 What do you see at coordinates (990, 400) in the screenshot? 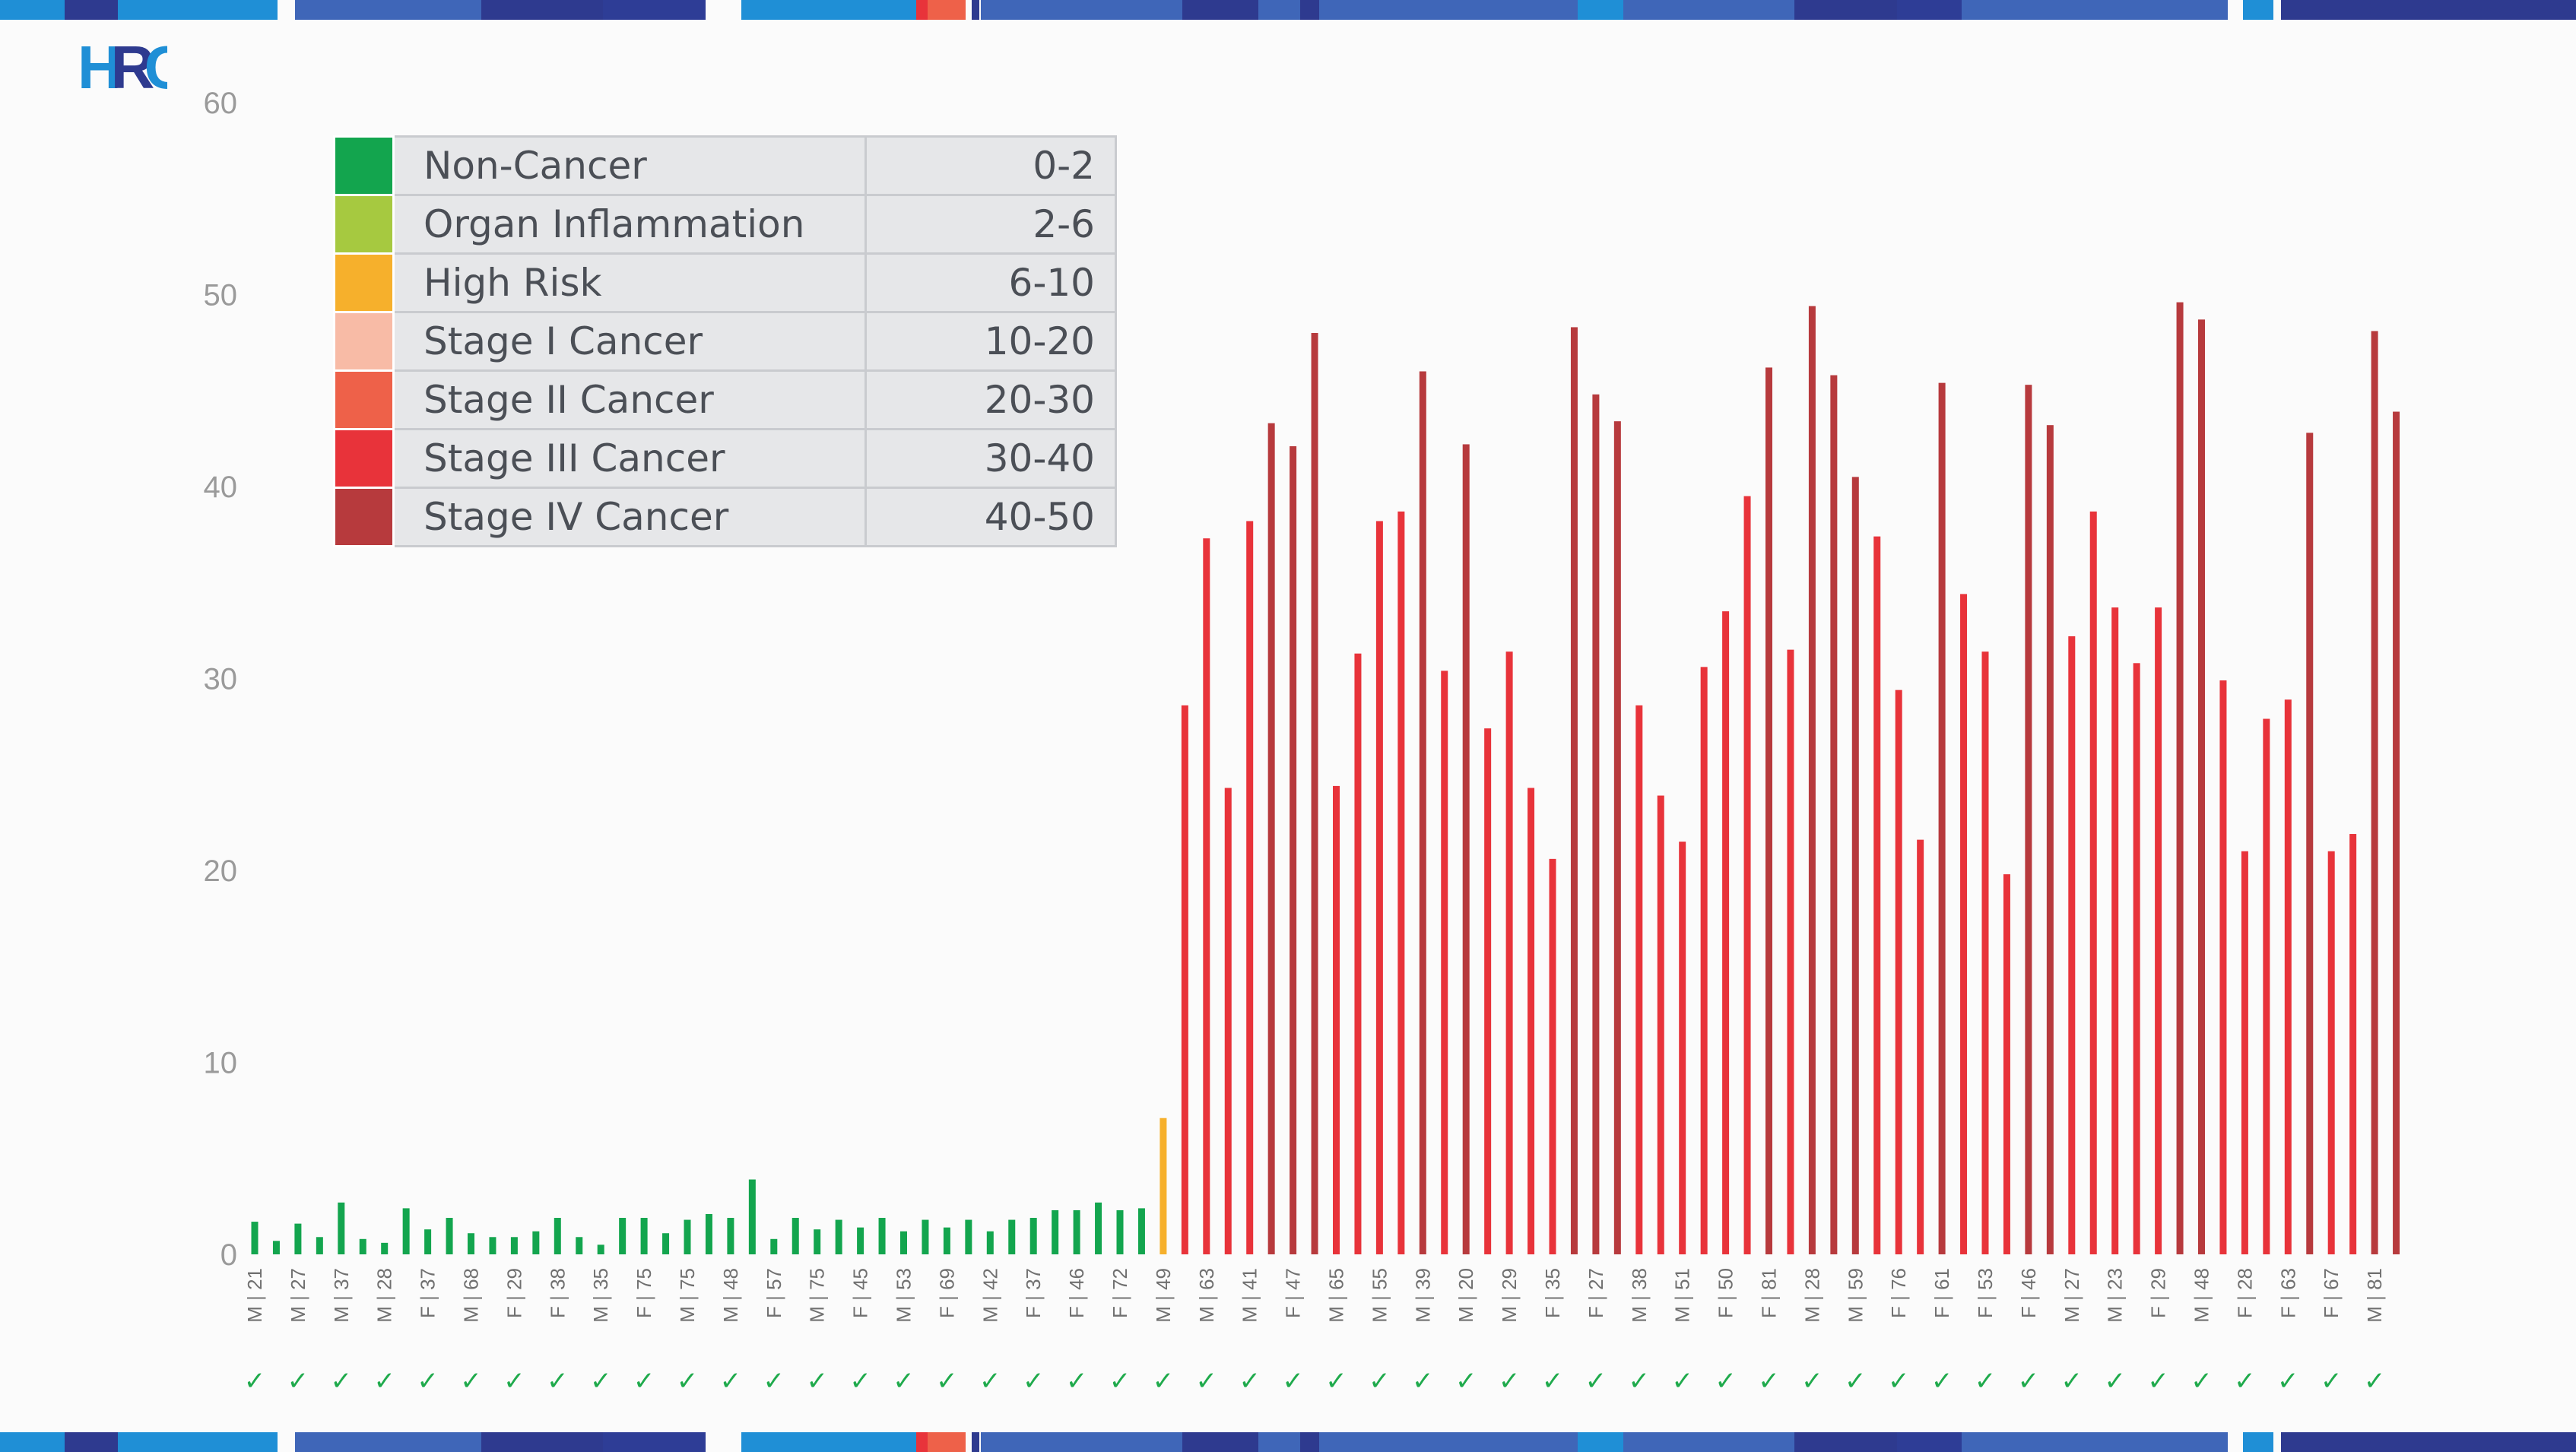
I see `legend-range: 20-30` at bounding box center [990, 400].